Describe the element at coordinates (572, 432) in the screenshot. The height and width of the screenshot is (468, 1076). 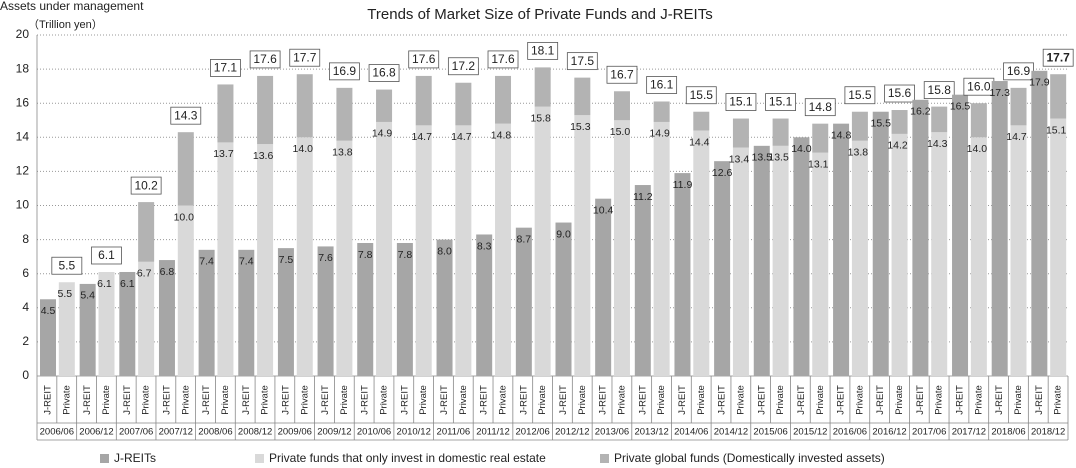
I see `x-tick-label: 2012/12` at that location.